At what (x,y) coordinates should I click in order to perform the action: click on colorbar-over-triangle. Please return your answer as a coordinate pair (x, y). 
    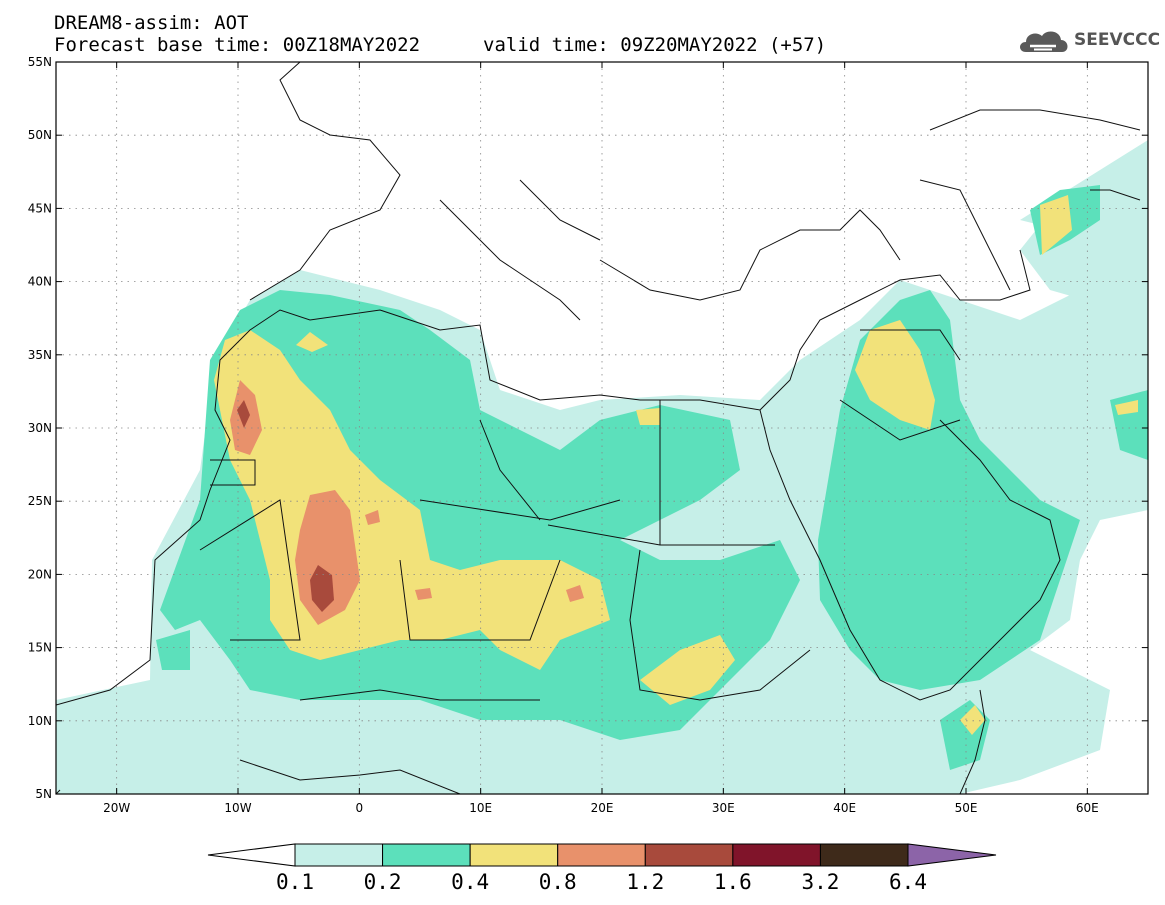
    Looking at the image, I should click on (952, 855).